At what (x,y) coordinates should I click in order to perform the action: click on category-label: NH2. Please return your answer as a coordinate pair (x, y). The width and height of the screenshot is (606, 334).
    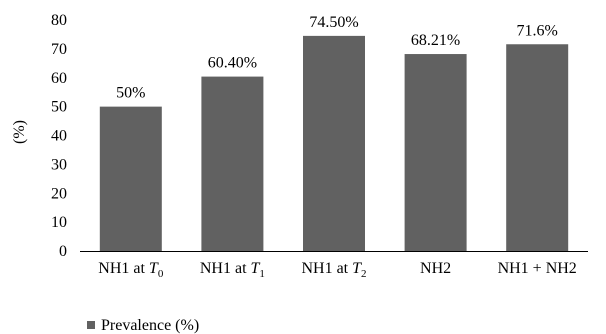
    Looking at the image, I should click on (435, 268).